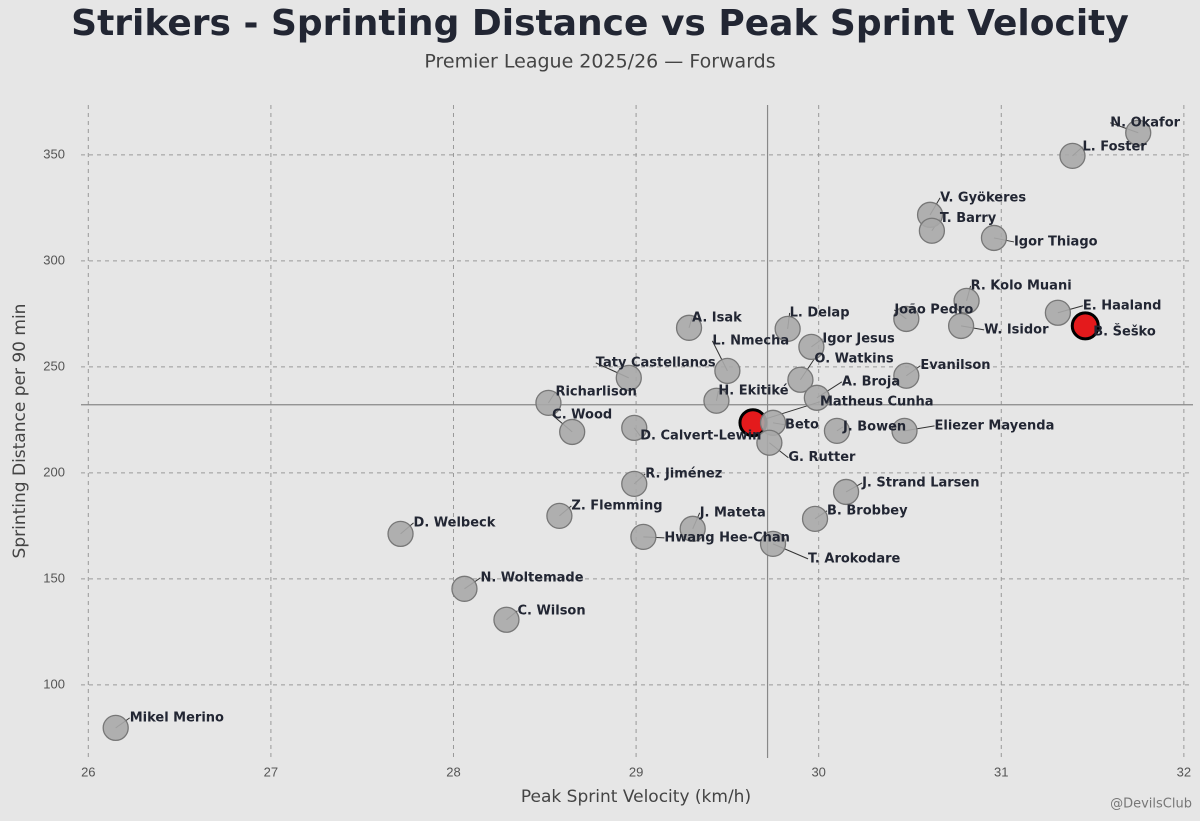  I want to click on point-label: Beto, so click(802, 424).